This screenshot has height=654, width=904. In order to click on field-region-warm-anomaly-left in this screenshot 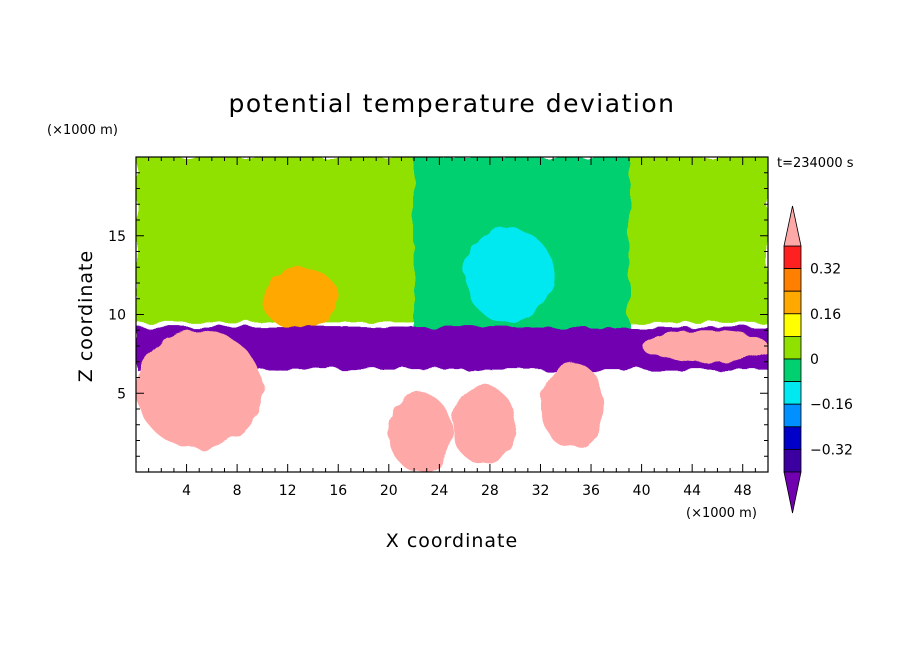, I will do `click(199, 389)`.